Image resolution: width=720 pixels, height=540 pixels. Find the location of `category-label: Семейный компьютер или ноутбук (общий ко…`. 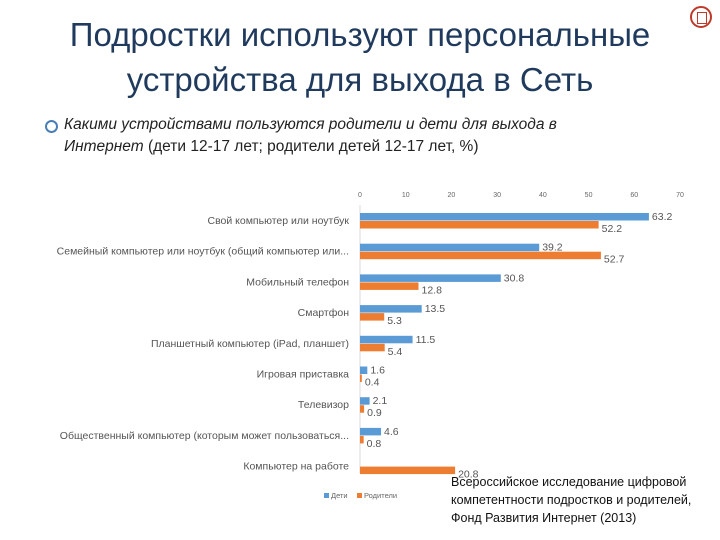

category-label: Семейный компьютер или ноутбук (общий ко… is located at coordinates (203, 252).